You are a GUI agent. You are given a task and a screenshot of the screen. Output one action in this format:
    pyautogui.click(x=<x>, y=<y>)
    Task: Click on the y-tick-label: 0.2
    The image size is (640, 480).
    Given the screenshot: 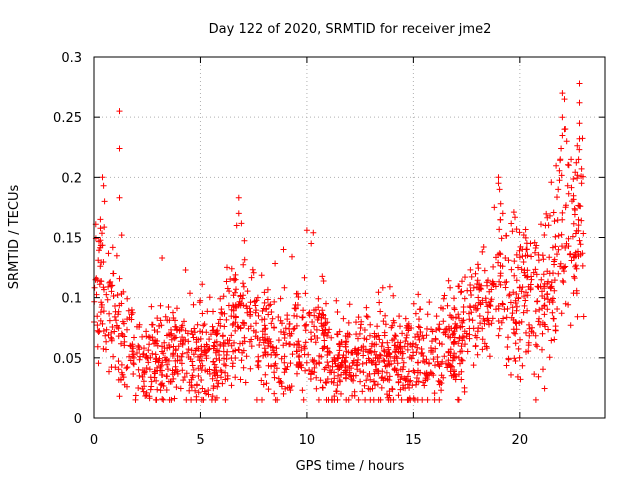 What is the action you would take?
    pyautogui.click(x=71, y=178)
    